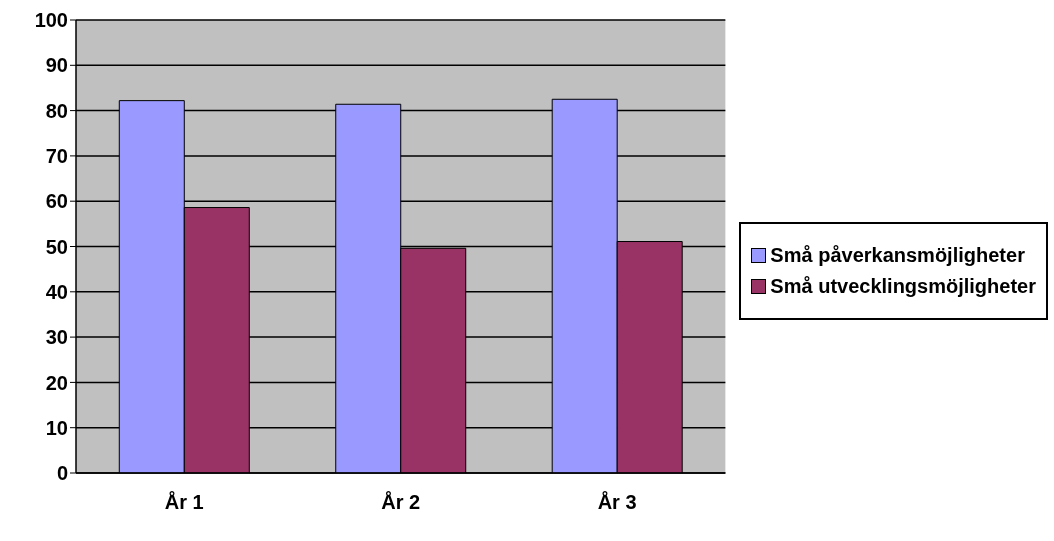  I want to click on legend-label: Små utvecklingsmöjligheter, so click(903, 286).